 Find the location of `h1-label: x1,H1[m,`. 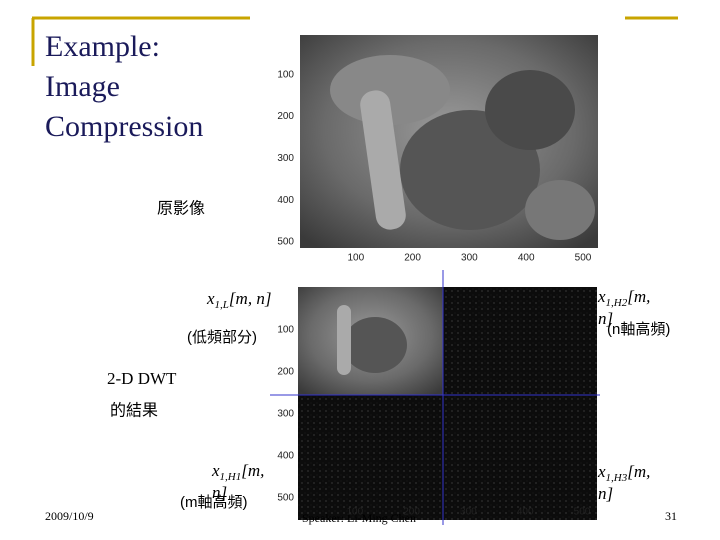

h1-label: x1,H1[m, is located at coordinates (237, 472).